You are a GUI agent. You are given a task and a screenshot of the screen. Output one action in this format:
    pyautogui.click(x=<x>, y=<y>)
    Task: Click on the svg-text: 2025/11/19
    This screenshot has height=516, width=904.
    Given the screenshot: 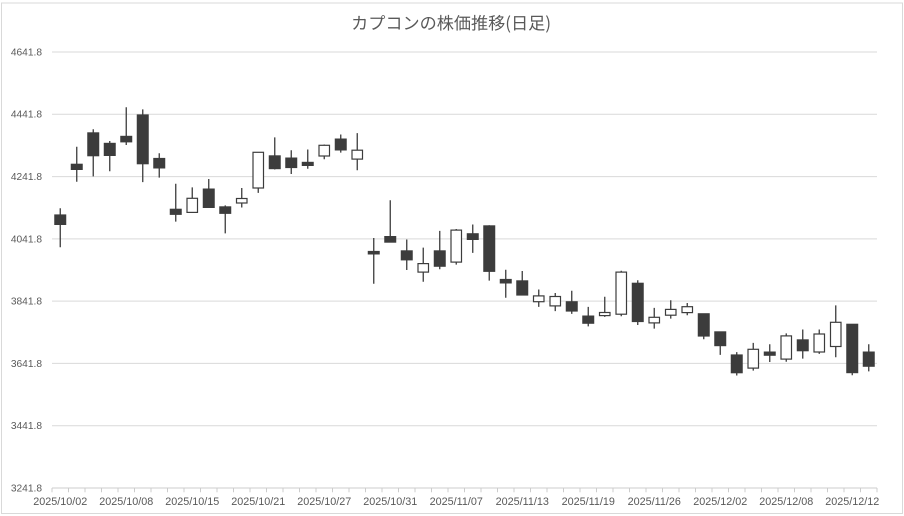 What is the action you would take?
    pyautogui.click(x=588, y=502)
    